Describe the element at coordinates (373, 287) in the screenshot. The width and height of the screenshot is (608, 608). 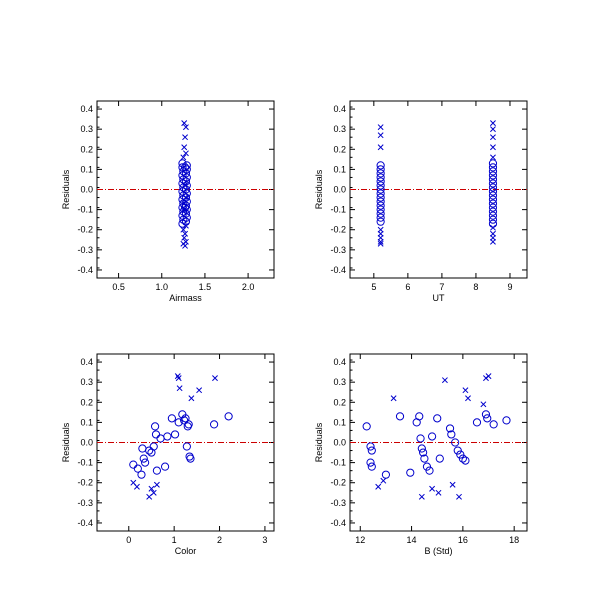
I see `x-tick-label: 5` at that location.